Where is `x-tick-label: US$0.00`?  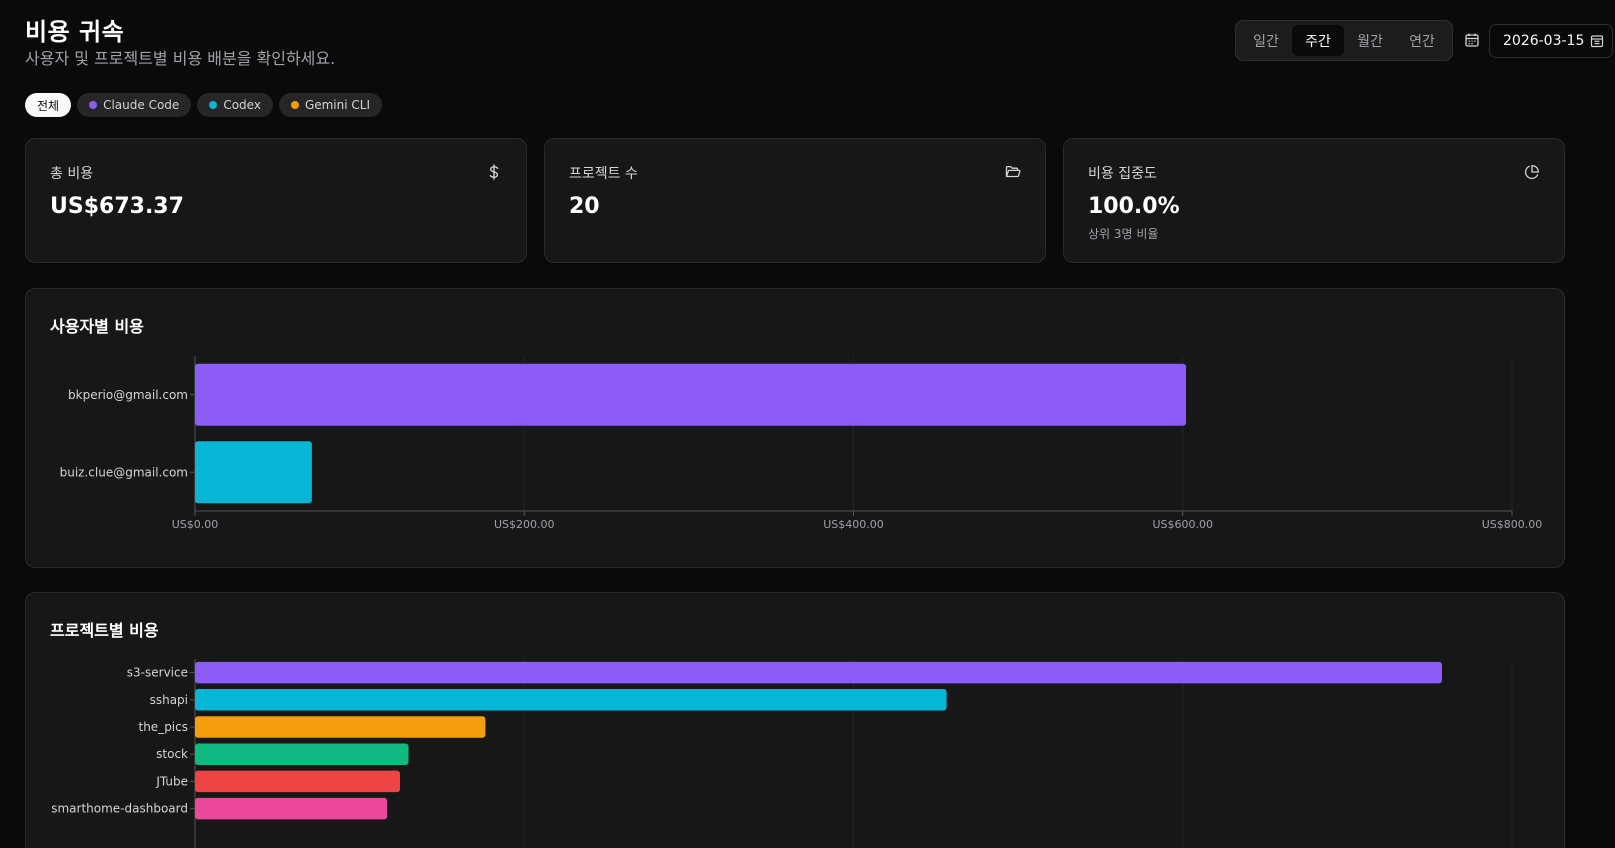 x-tick-label: US$0.00 is located at coordinates (195, 524).